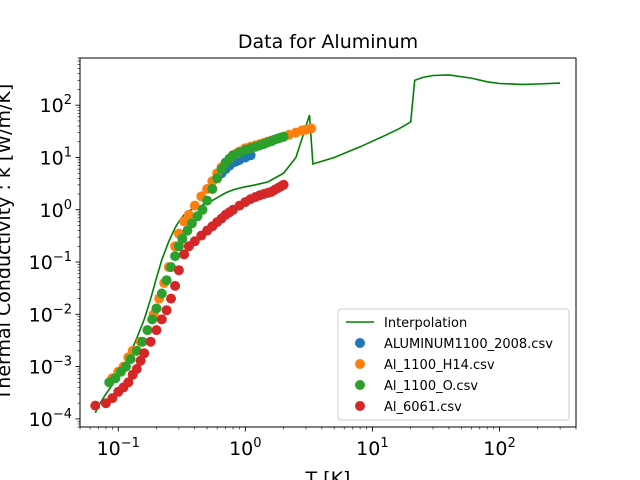 The height and width of the screenshot is (480, 640). Describe the element at coordinates (50, 314) in the screenshot. I see `y-tick-label: 10⁻²` at that location.